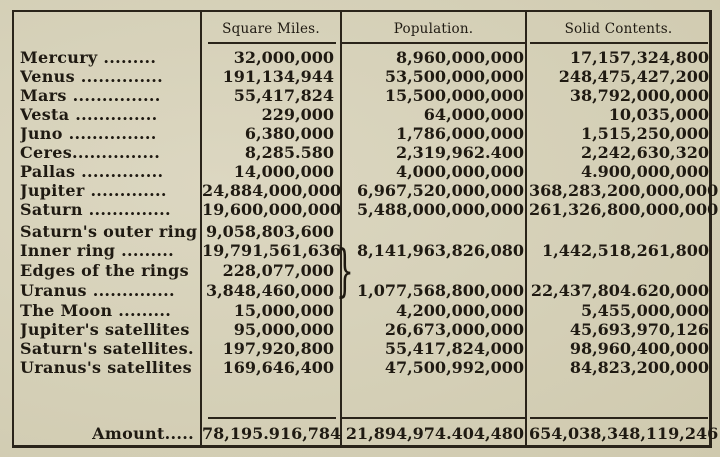  Describe the element at coordinates (624, 433) in the screenshot. I see `total-solid-contents: 654,038,348,119,246` at that location.